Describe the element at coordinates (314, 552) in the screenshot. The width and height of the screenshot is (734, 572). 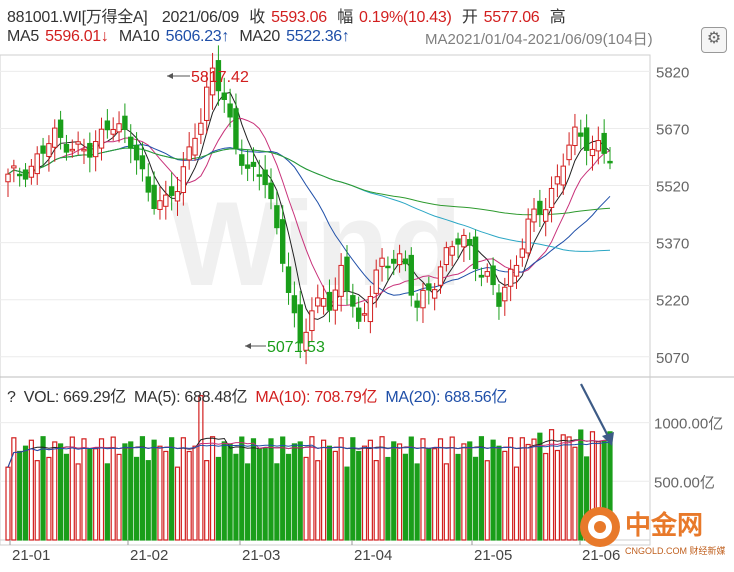
I see `x-axis-labels: 21-01 21-02 21-03 21-04 21-05 21-06` at that location.